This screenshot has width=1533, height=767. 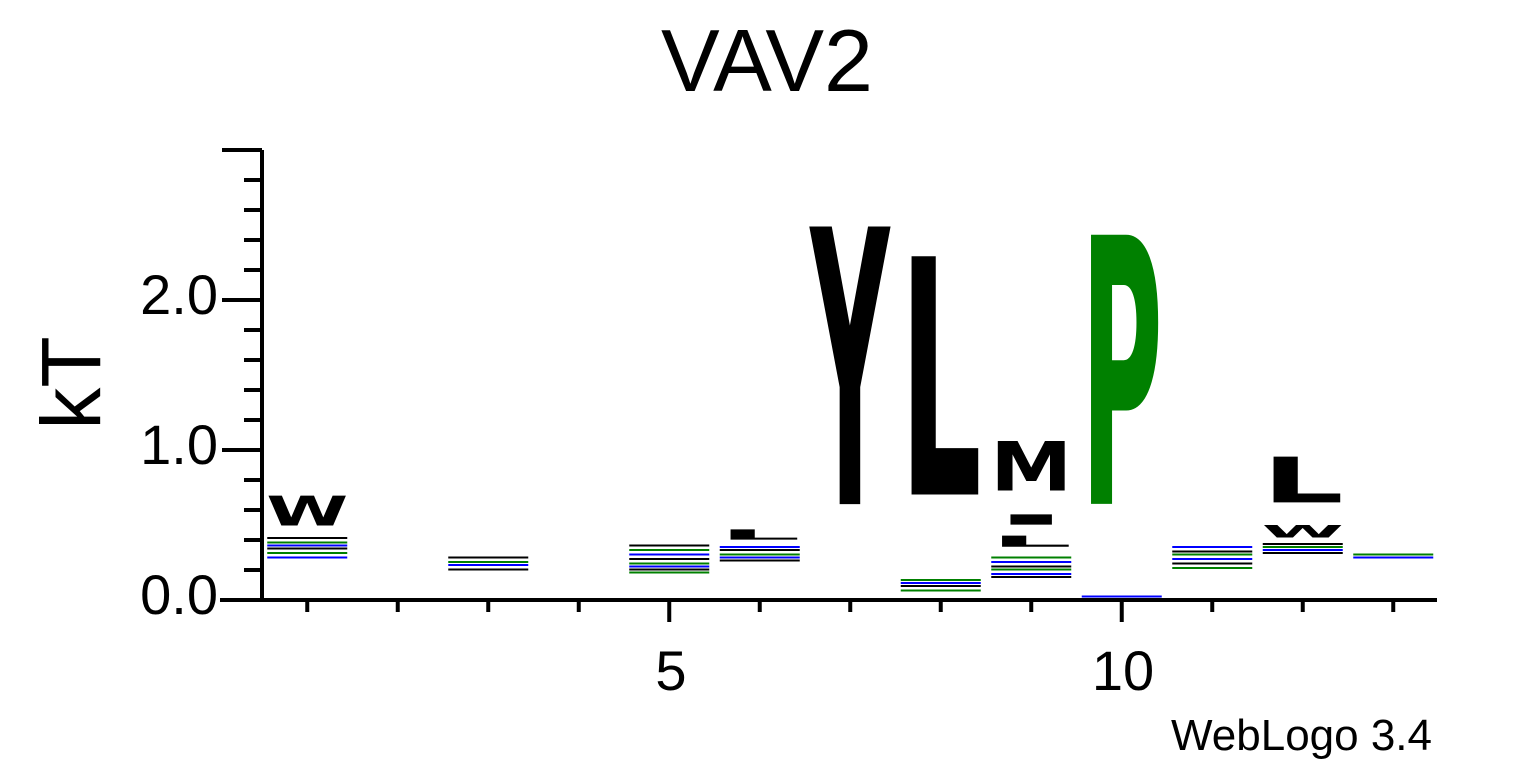 I want to click on logo-letter-l-pos-12: L, so click(x=1303, y=480).